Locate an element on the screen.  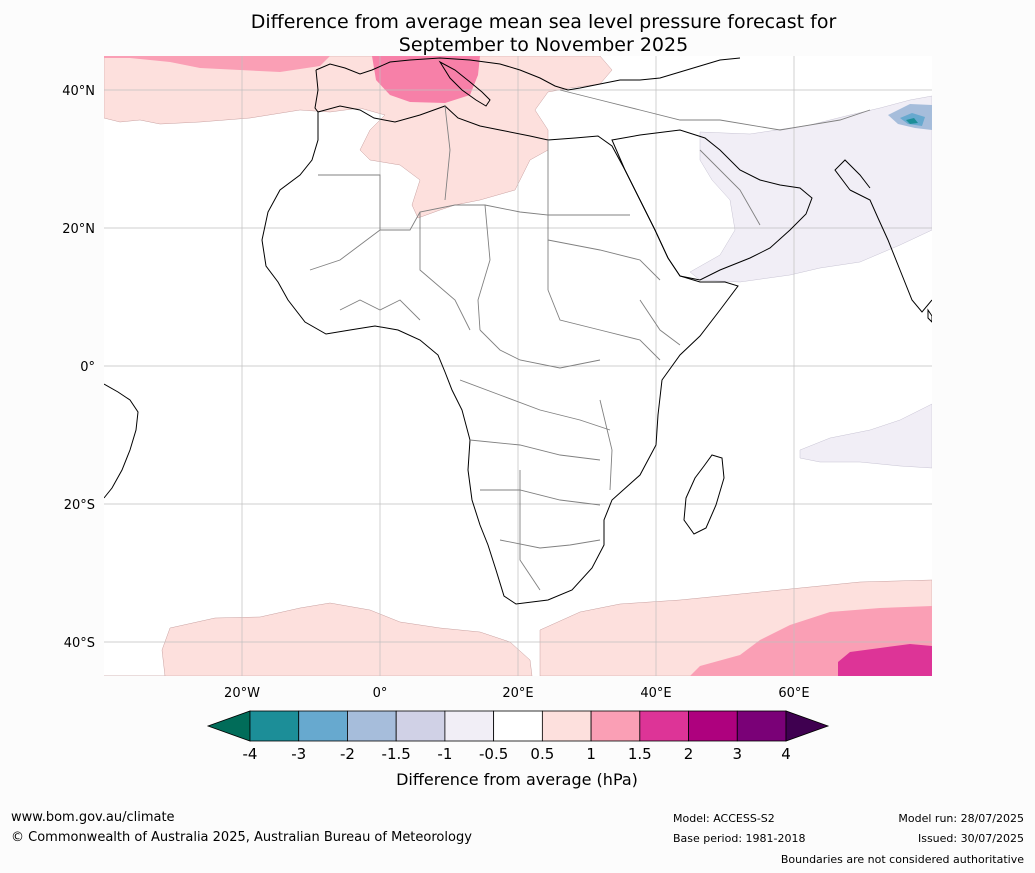
latitude-labels: 40°N 20°N 0° 20°S 40°S is located at coordinates (78, 367).